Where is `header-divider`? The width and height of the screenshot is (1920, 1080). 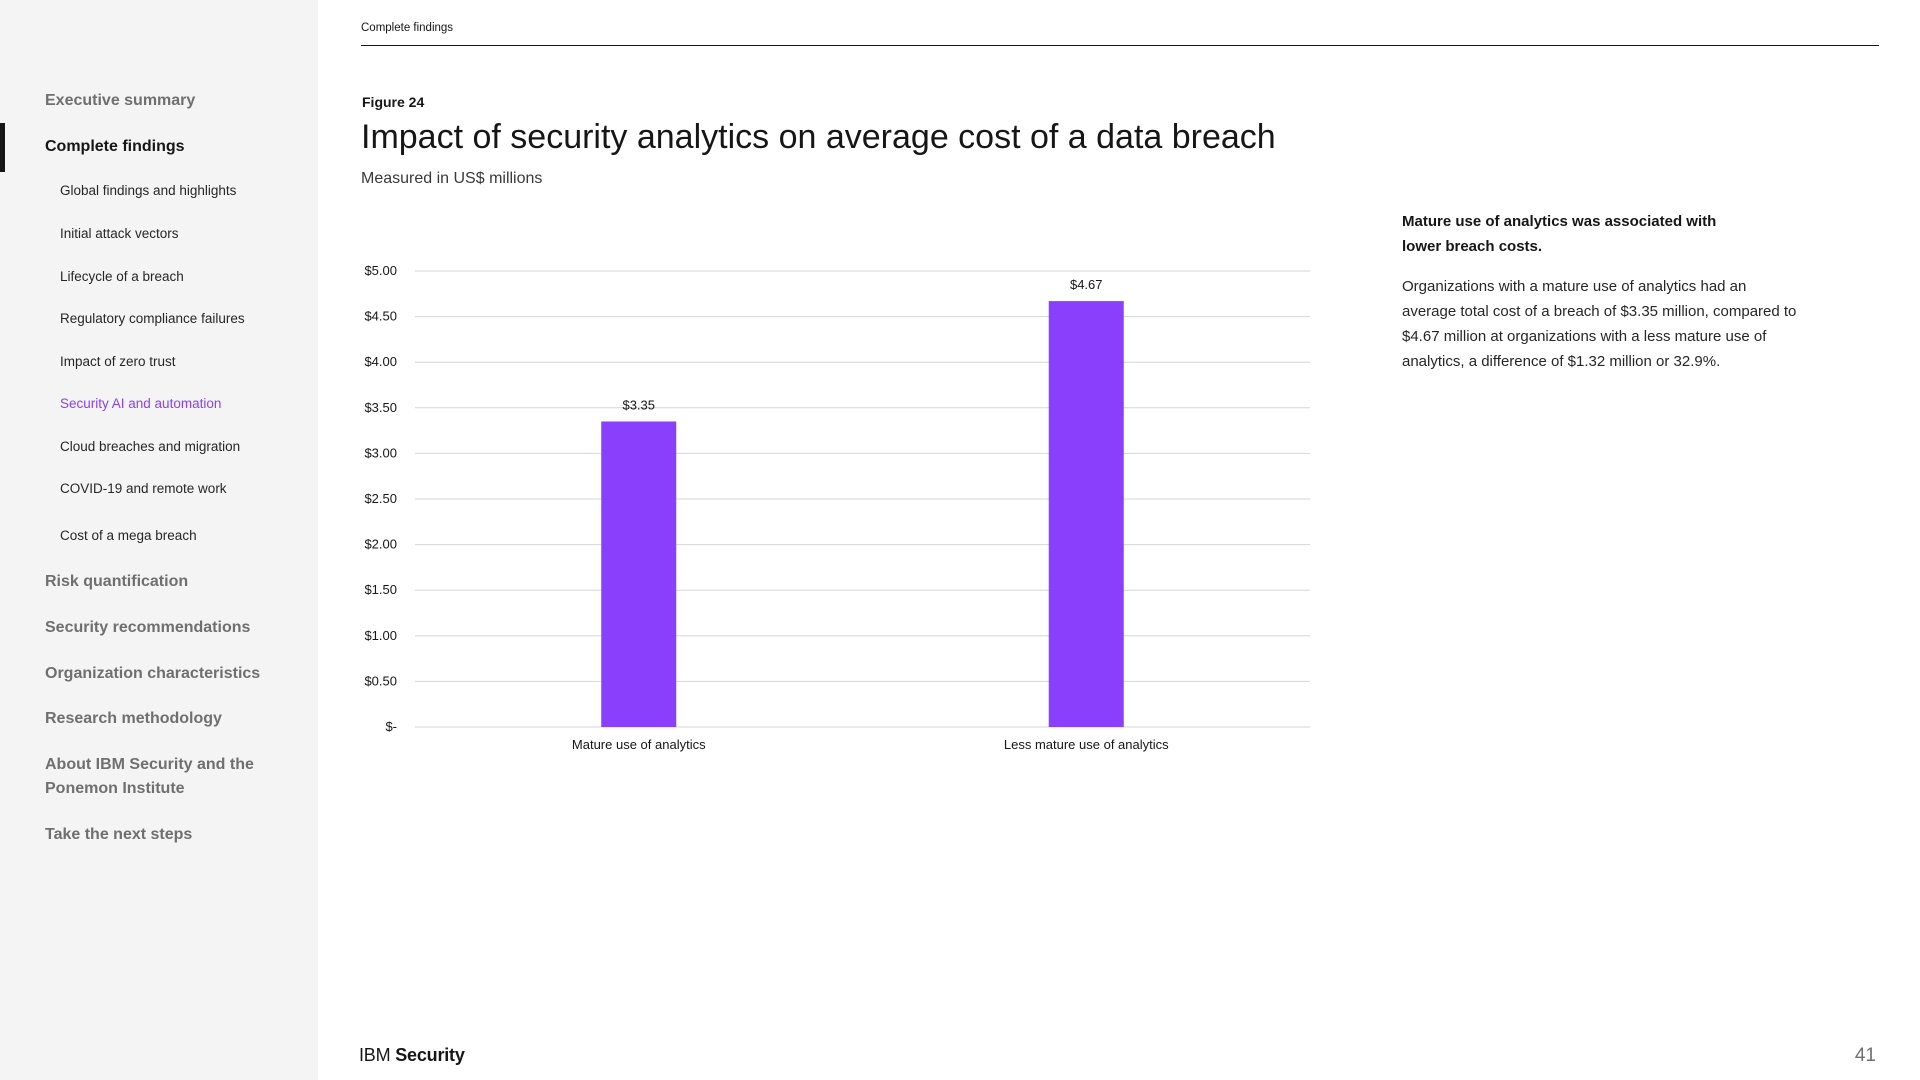 header-divider is located at coordinates (1120, 45).